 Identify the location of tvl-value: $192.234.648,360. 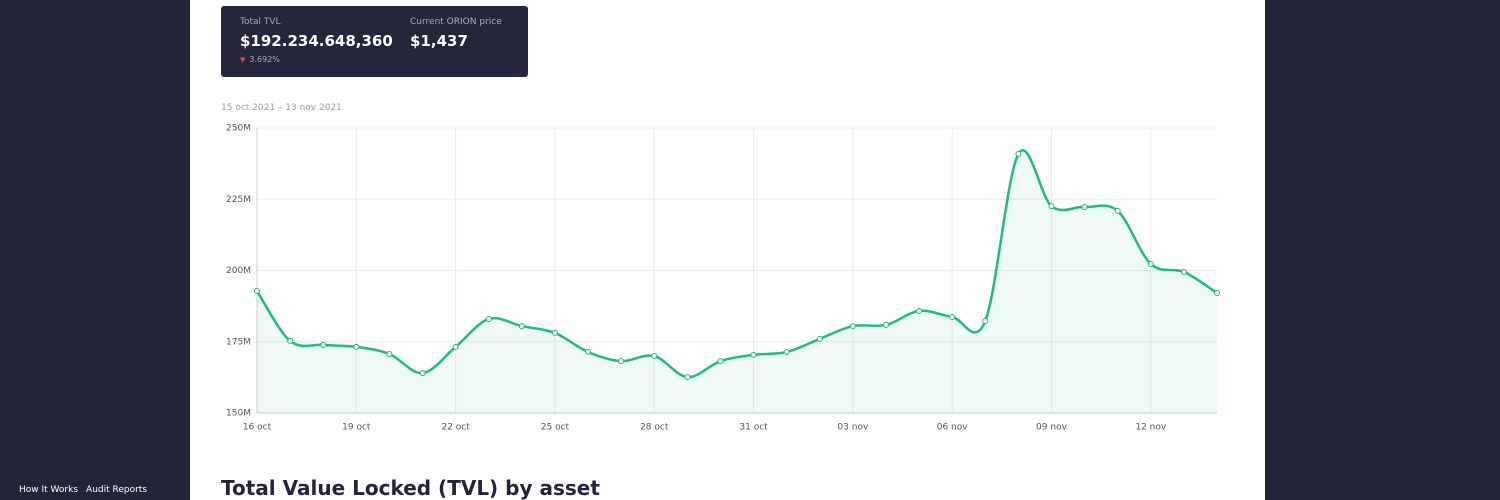
(316, 41).